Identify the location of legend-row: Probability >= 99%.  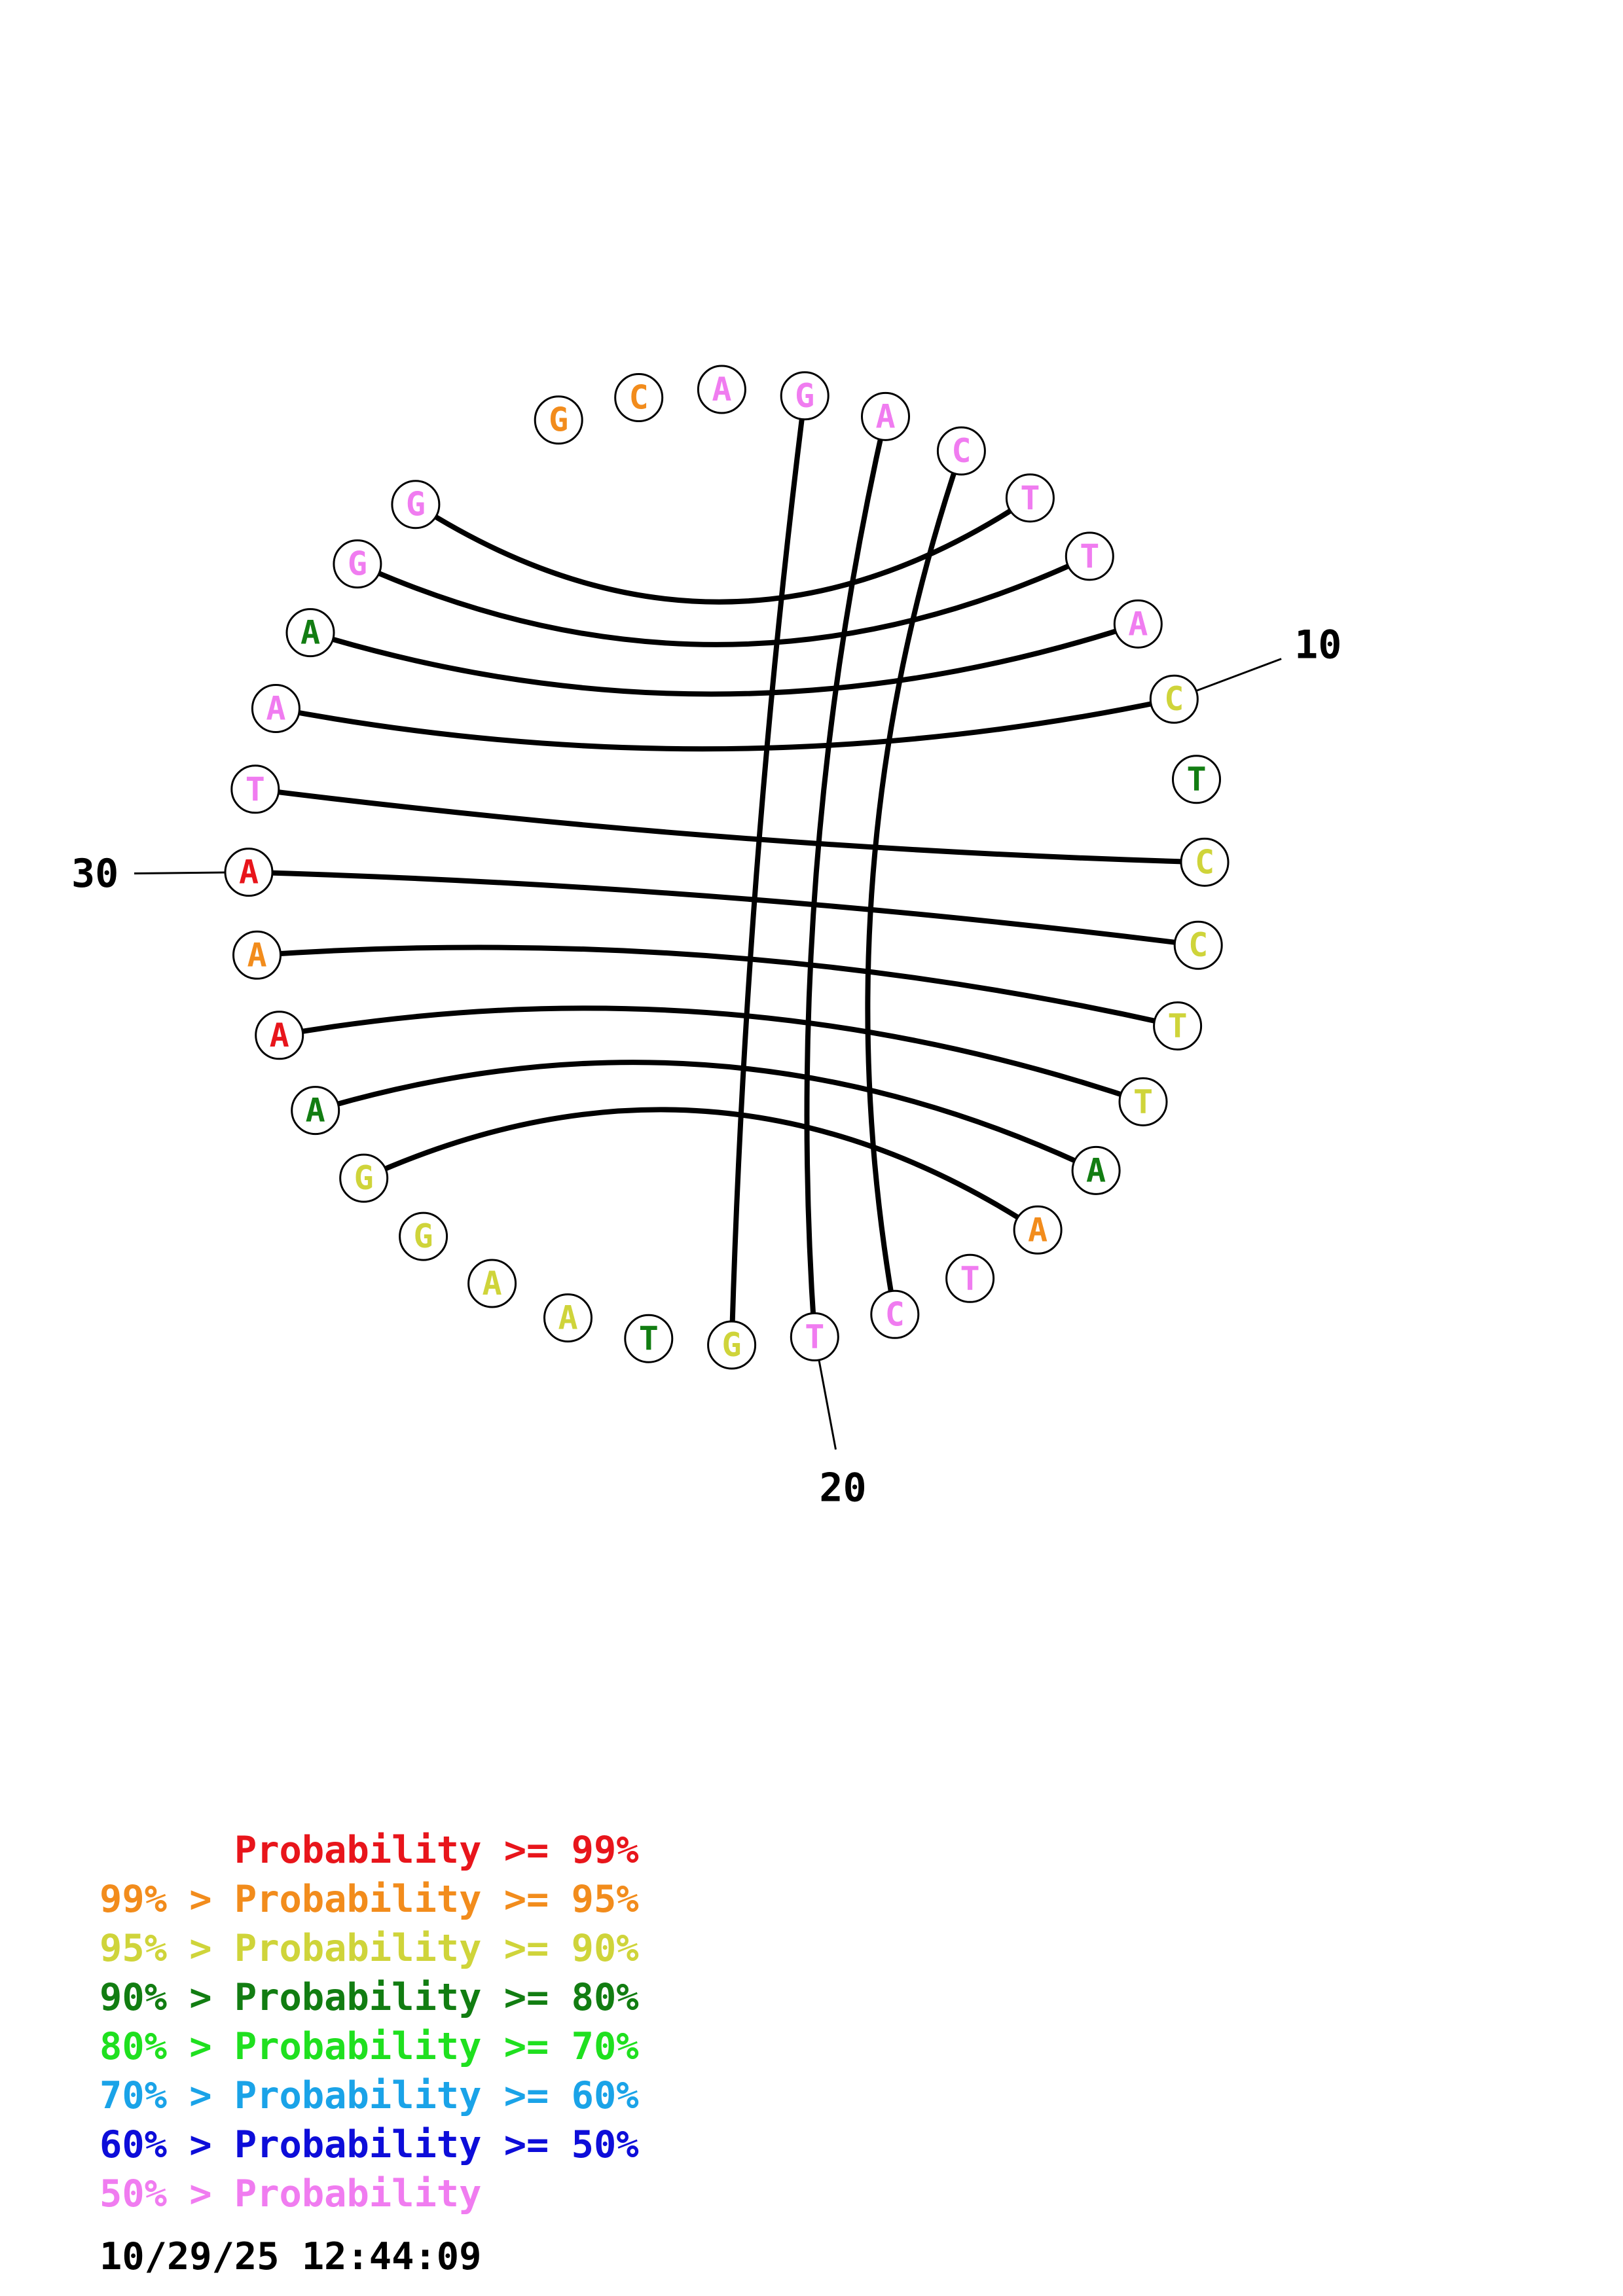
(369, 1850).